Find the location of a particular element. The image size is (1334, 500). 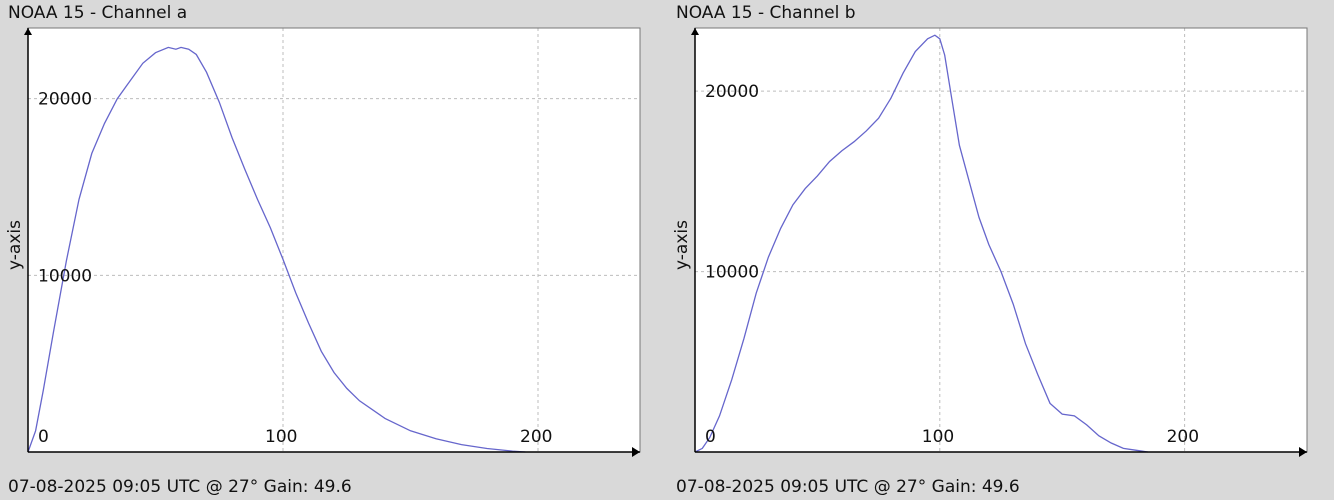

chart-b-footer: 07-08-2025 09:05 UTC @ 27° Gain: 49.6 is located at coordinates (848, 487).